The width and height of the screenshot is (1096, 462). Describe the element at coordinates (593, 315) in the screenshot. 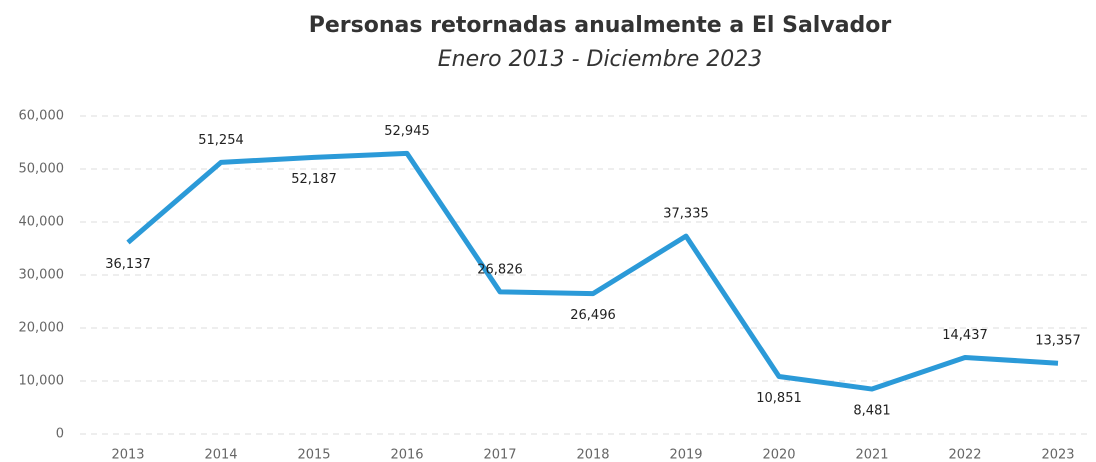

I see `data-label: 26,496` at that location.